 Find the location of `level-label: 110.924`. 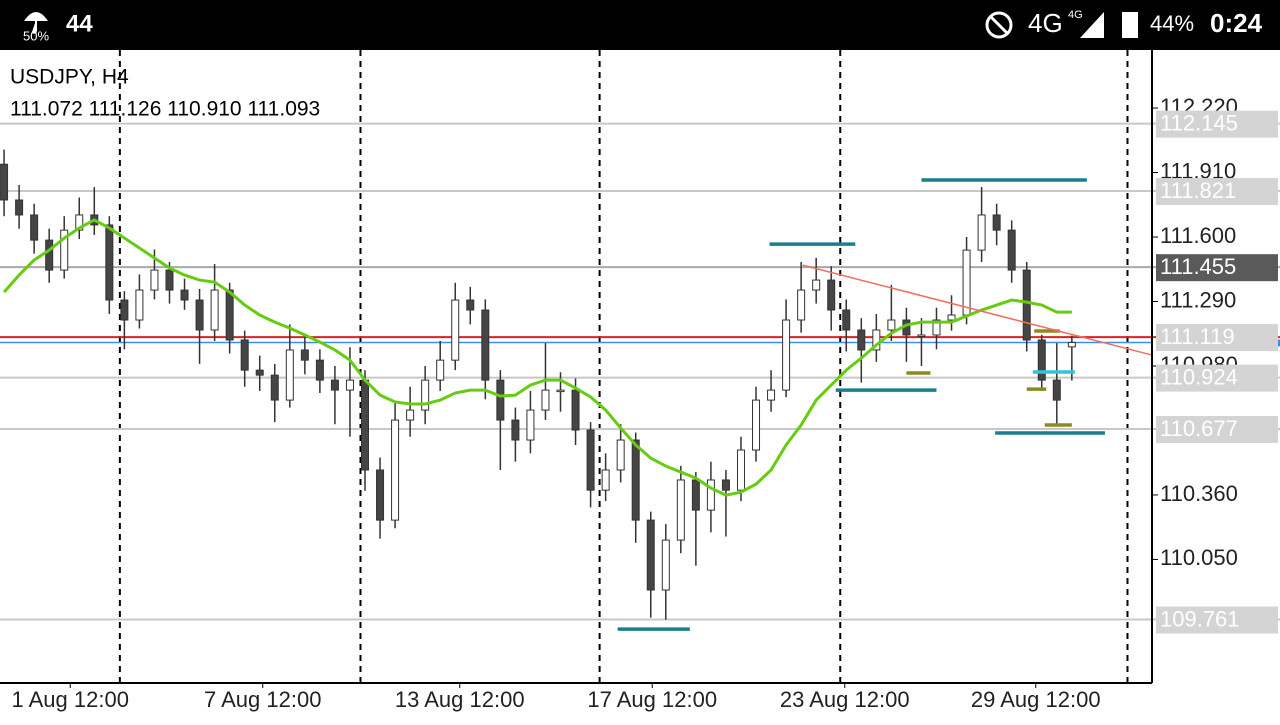

level-label: 110.924 is located at coordinates (1199, 376).